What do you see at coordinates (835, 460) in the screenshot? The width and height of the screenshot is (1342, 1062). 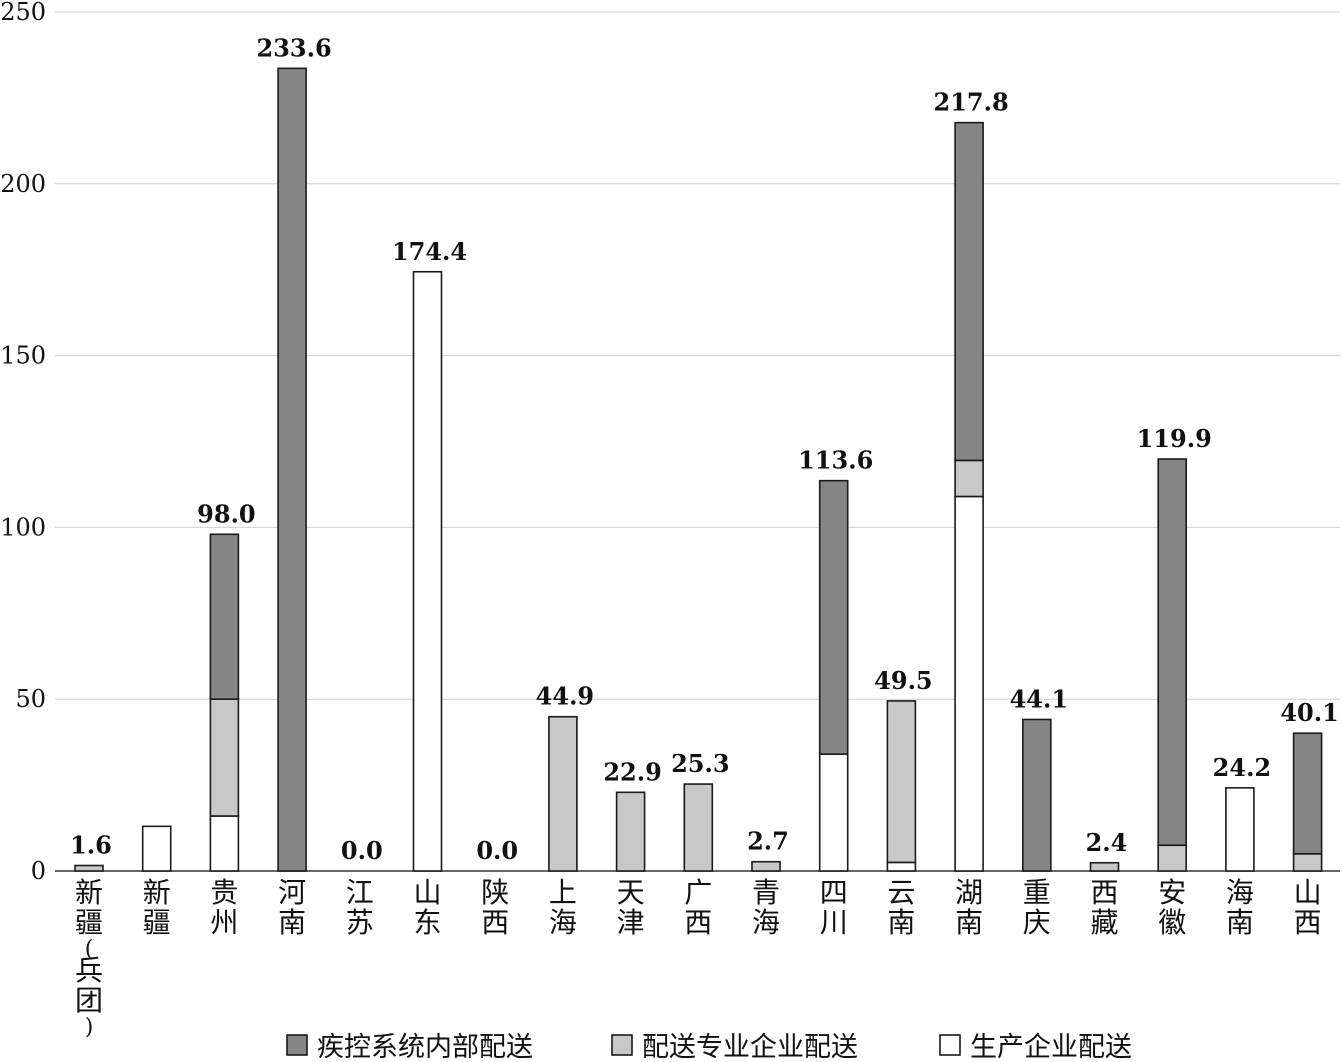 I see `data-label: 113.6` at bounding box center [835, 460].